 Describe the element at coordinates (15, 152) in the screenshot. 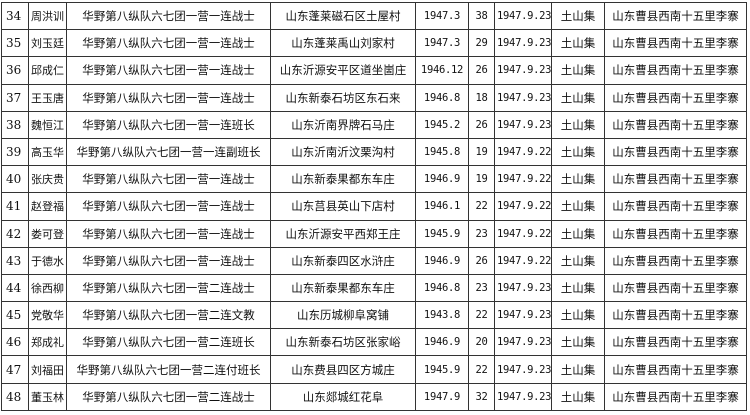

I see `row-number: 39` at that location.